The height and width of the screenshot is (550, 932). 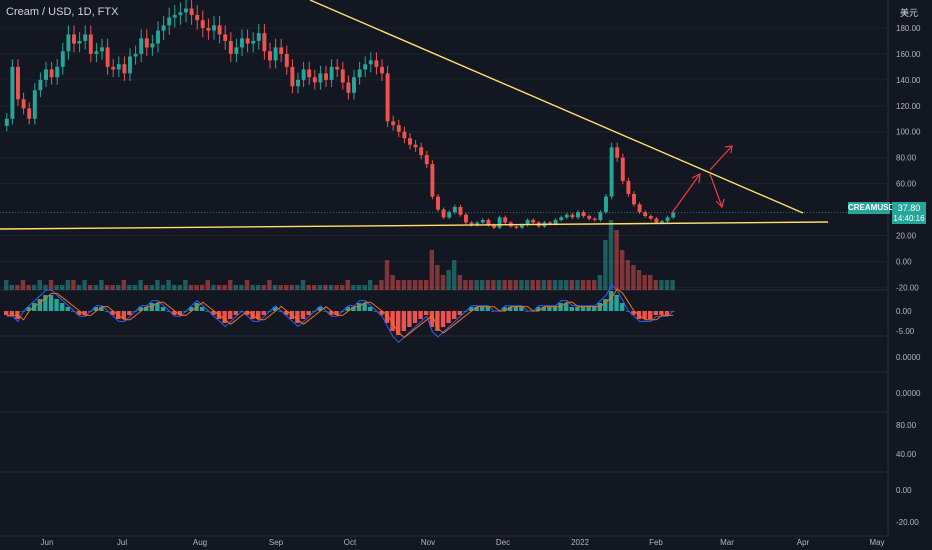 What do you see at coordinates (463, 542) in the screenshot?
I see `time-axis: Jun Jul Aug Sep Oct Nov Dec 2022 Feb Mar Apr May` at bounding box center [463, 542].